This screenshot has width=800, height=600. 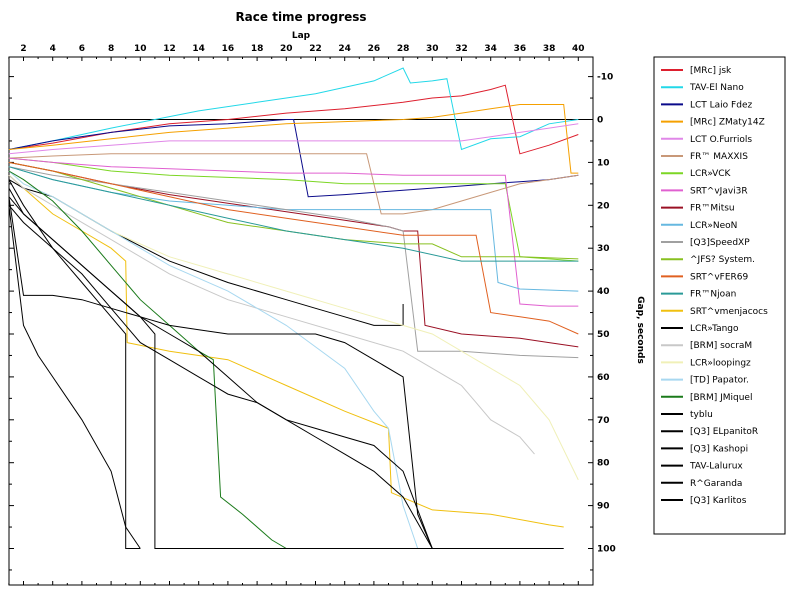 What do you see at coordinates (640, 330) in the screenshot?
I see `y-axis-label: Gap, seconds` at bounding box center [640, 330].